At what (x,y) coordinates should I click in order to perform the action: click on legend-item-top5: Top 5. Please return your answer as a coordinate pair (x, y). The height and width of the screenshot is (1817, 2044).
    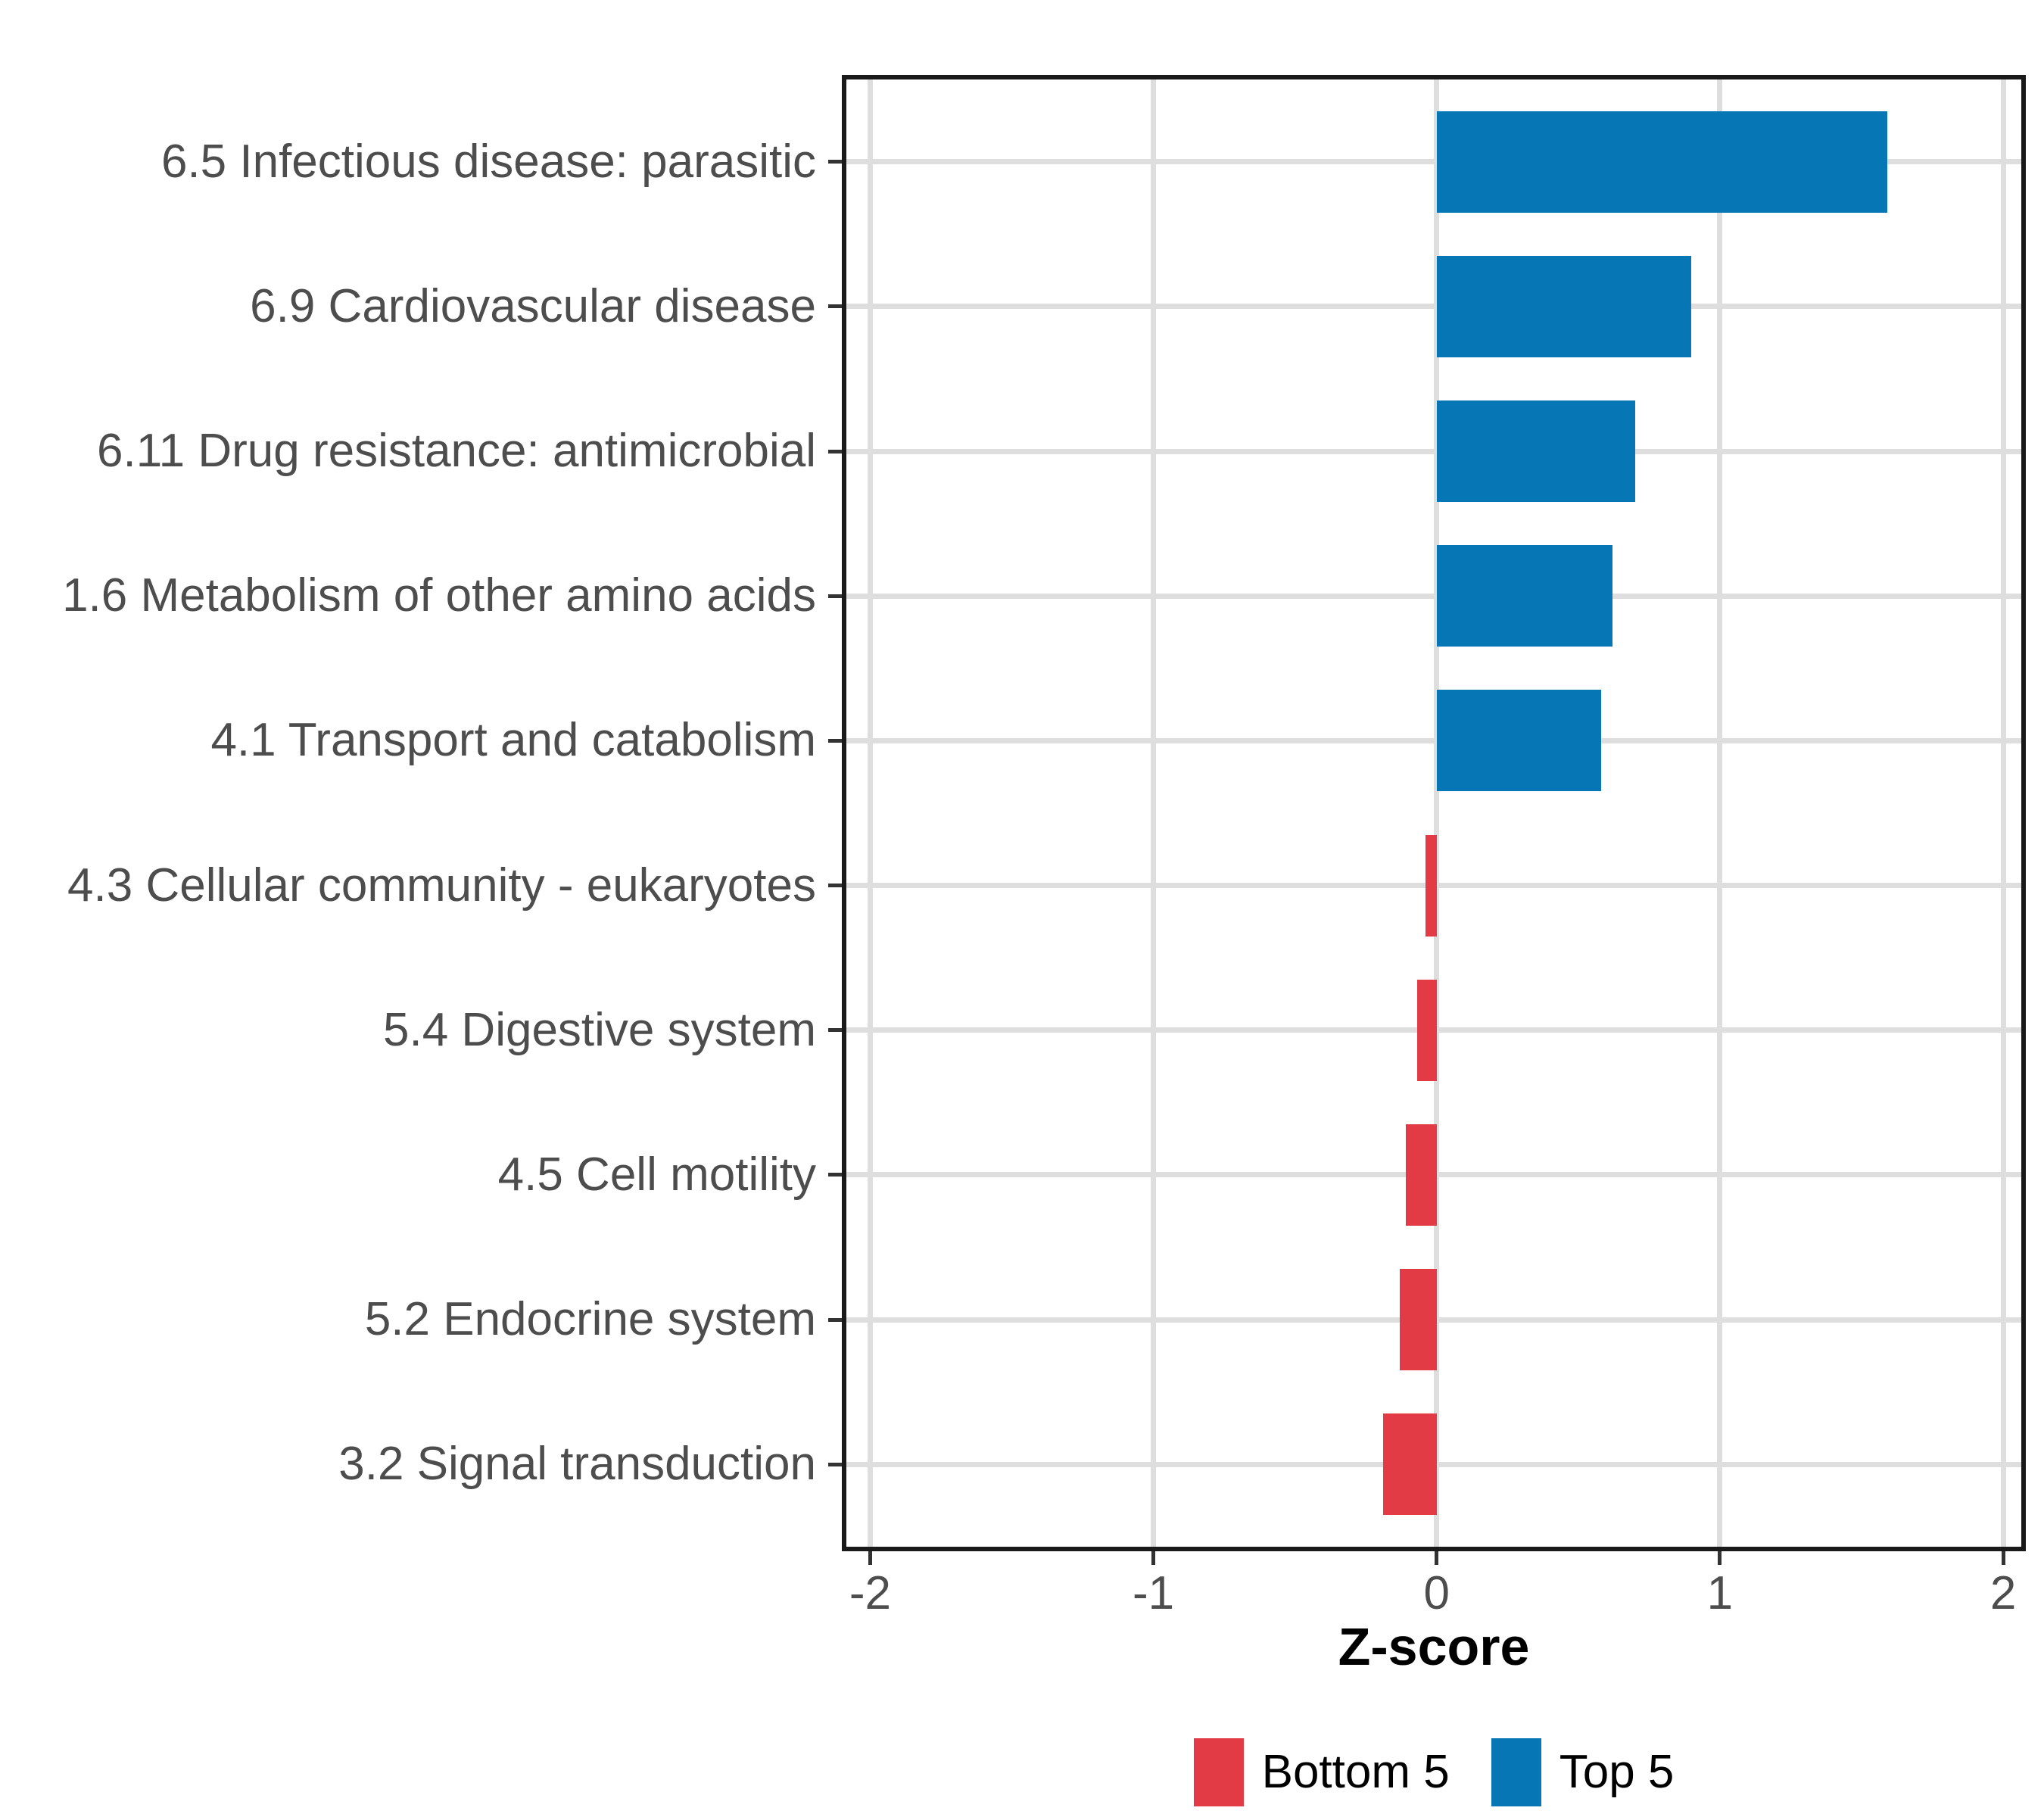
    Looking at the image, I should click on (1583, 1772).